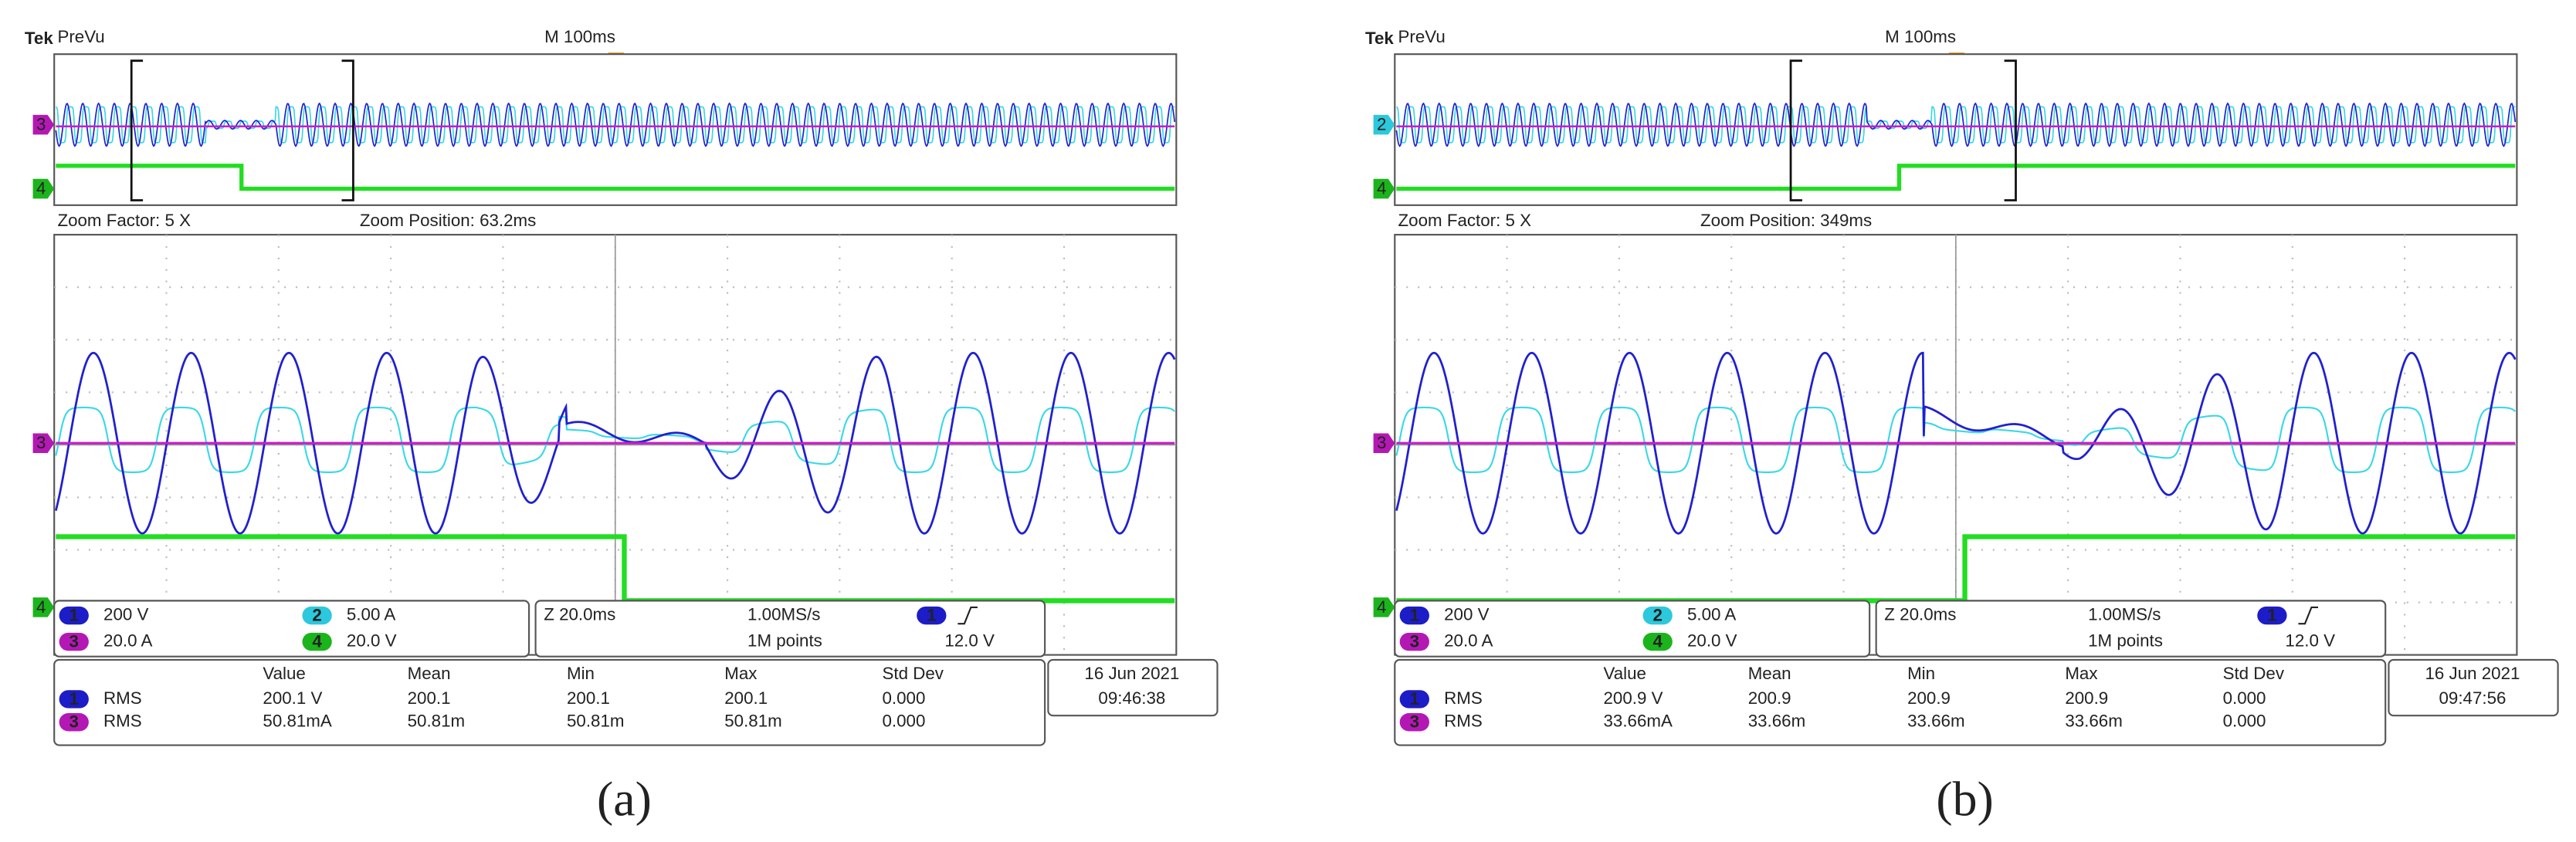  What do you see at coordinates (372, 640) in the screenshot?
I see `channel-scale: 20.0 V` at bounding box center [372, 640].